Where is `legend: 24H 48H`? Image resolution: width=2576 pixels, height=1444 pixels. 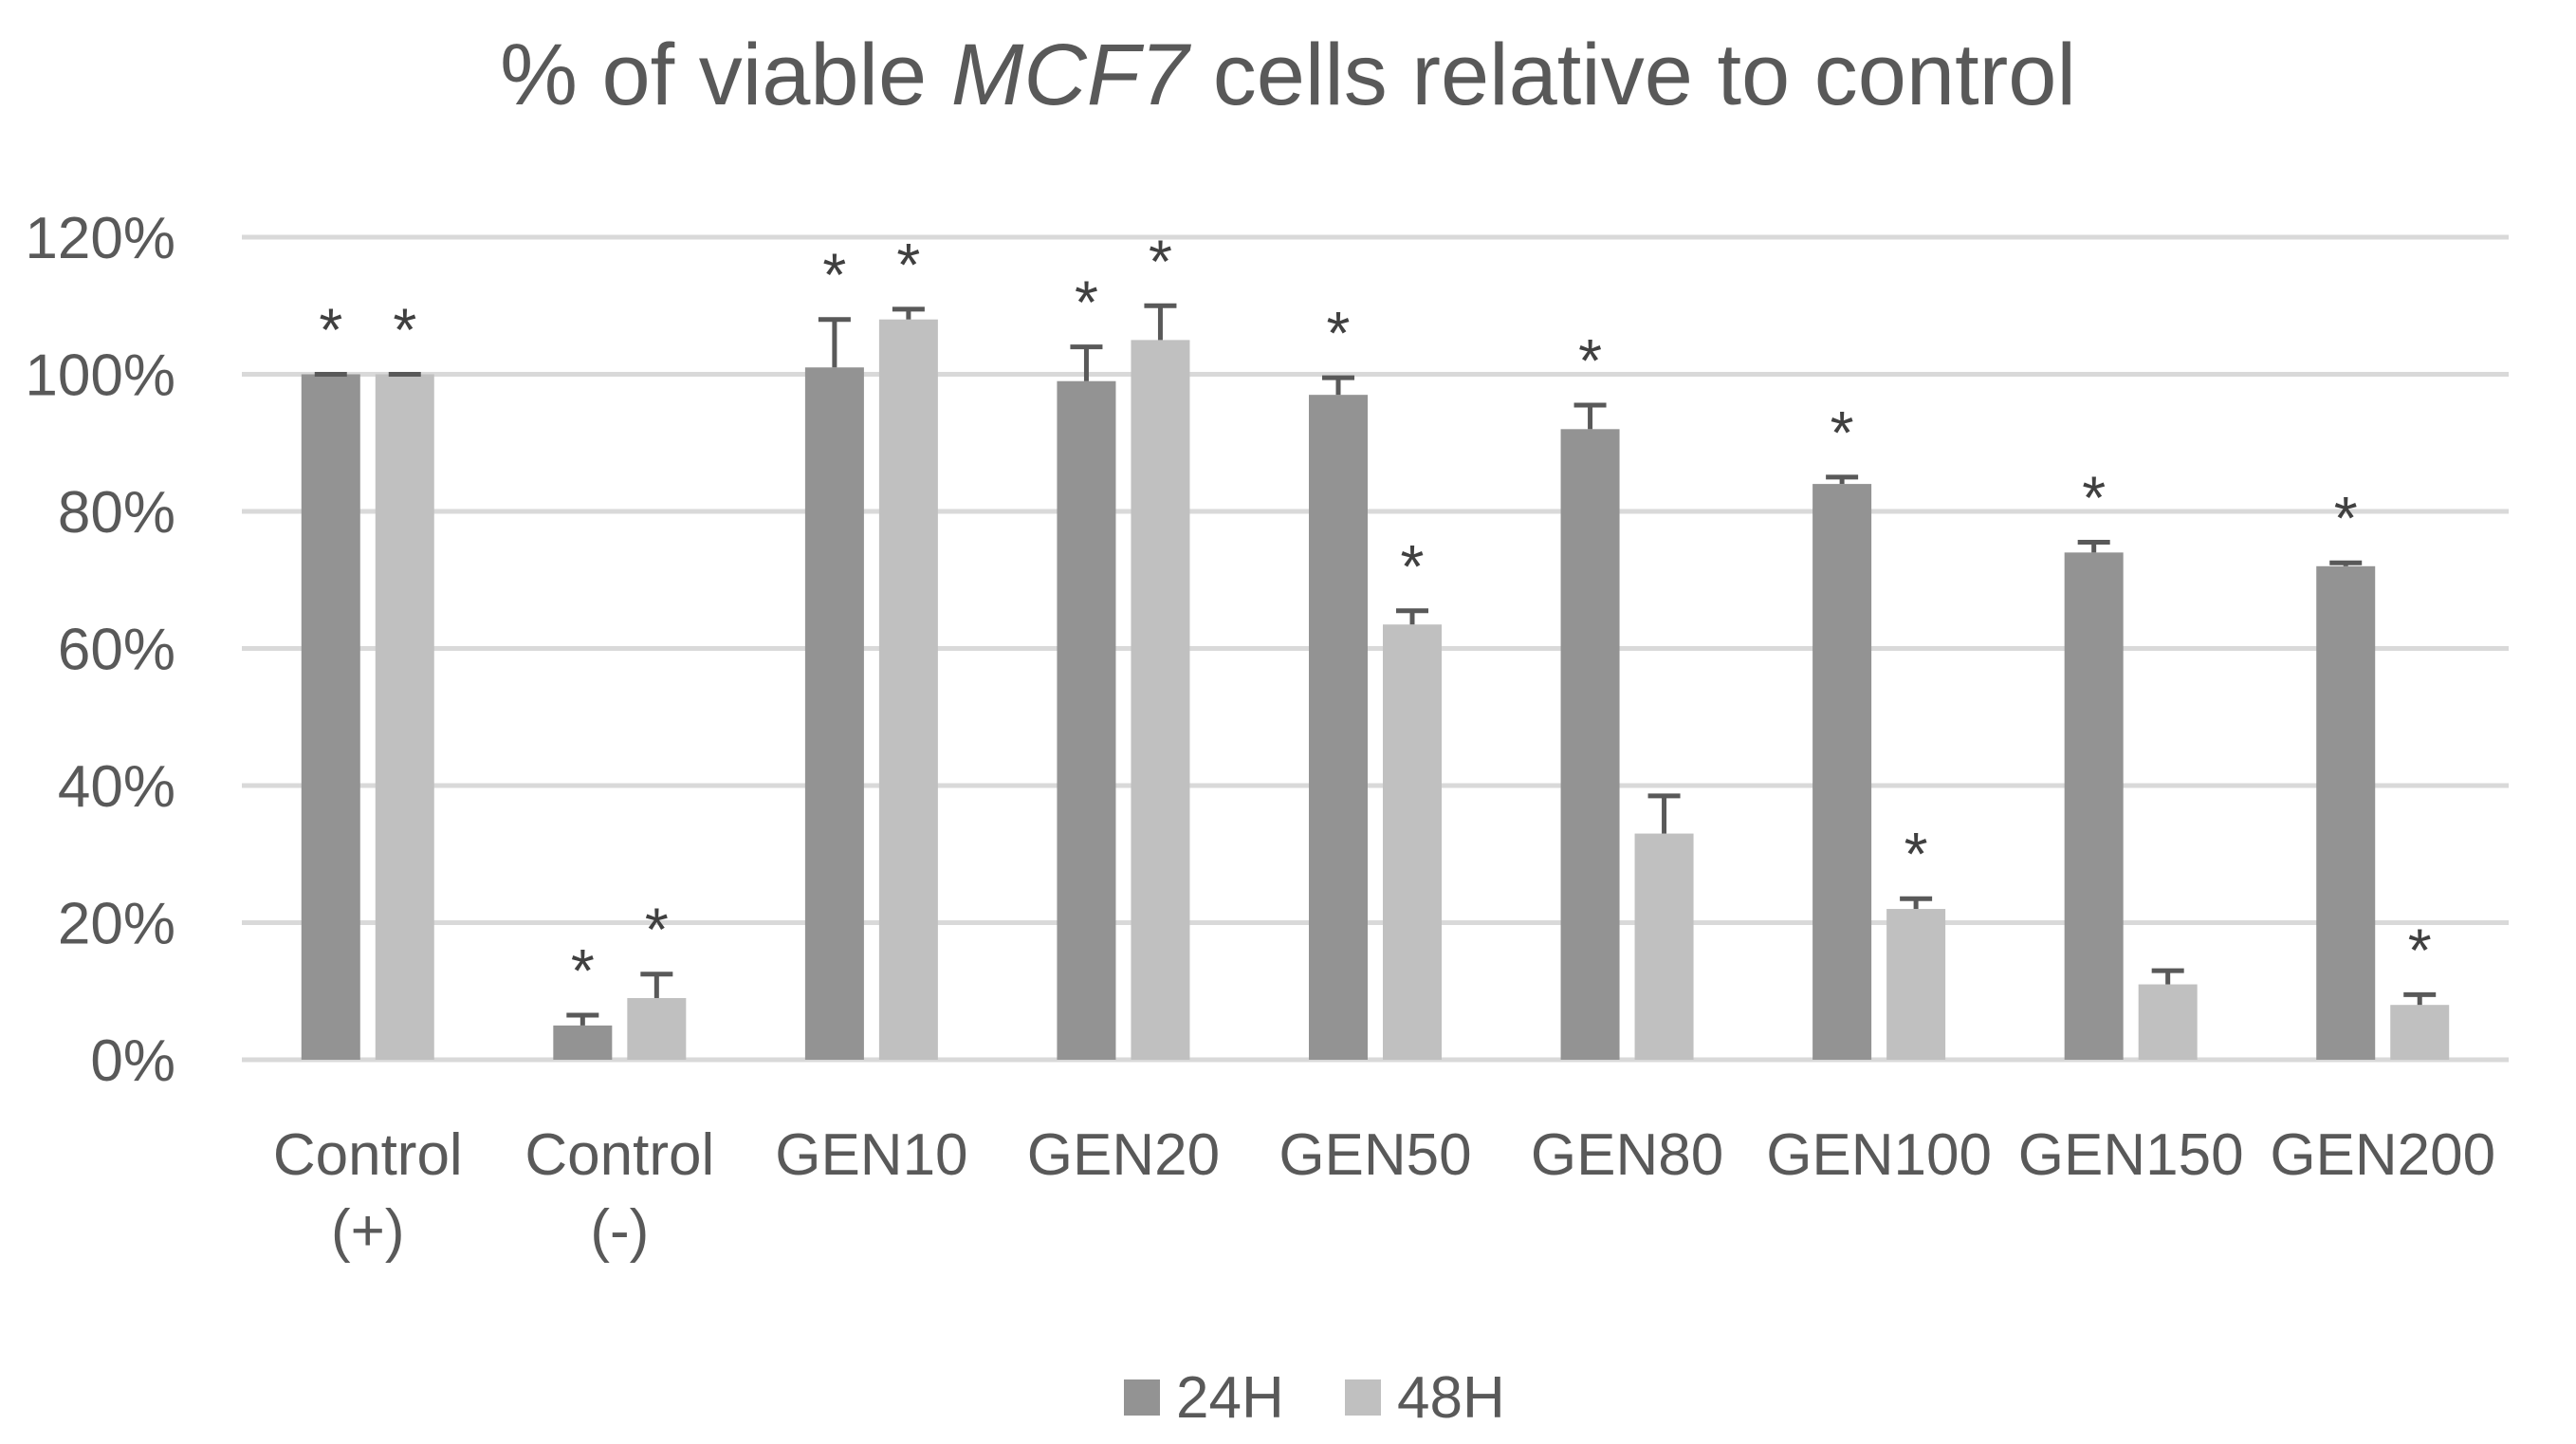 legend: 24H 48H is located at coordinates (1314, 1398).